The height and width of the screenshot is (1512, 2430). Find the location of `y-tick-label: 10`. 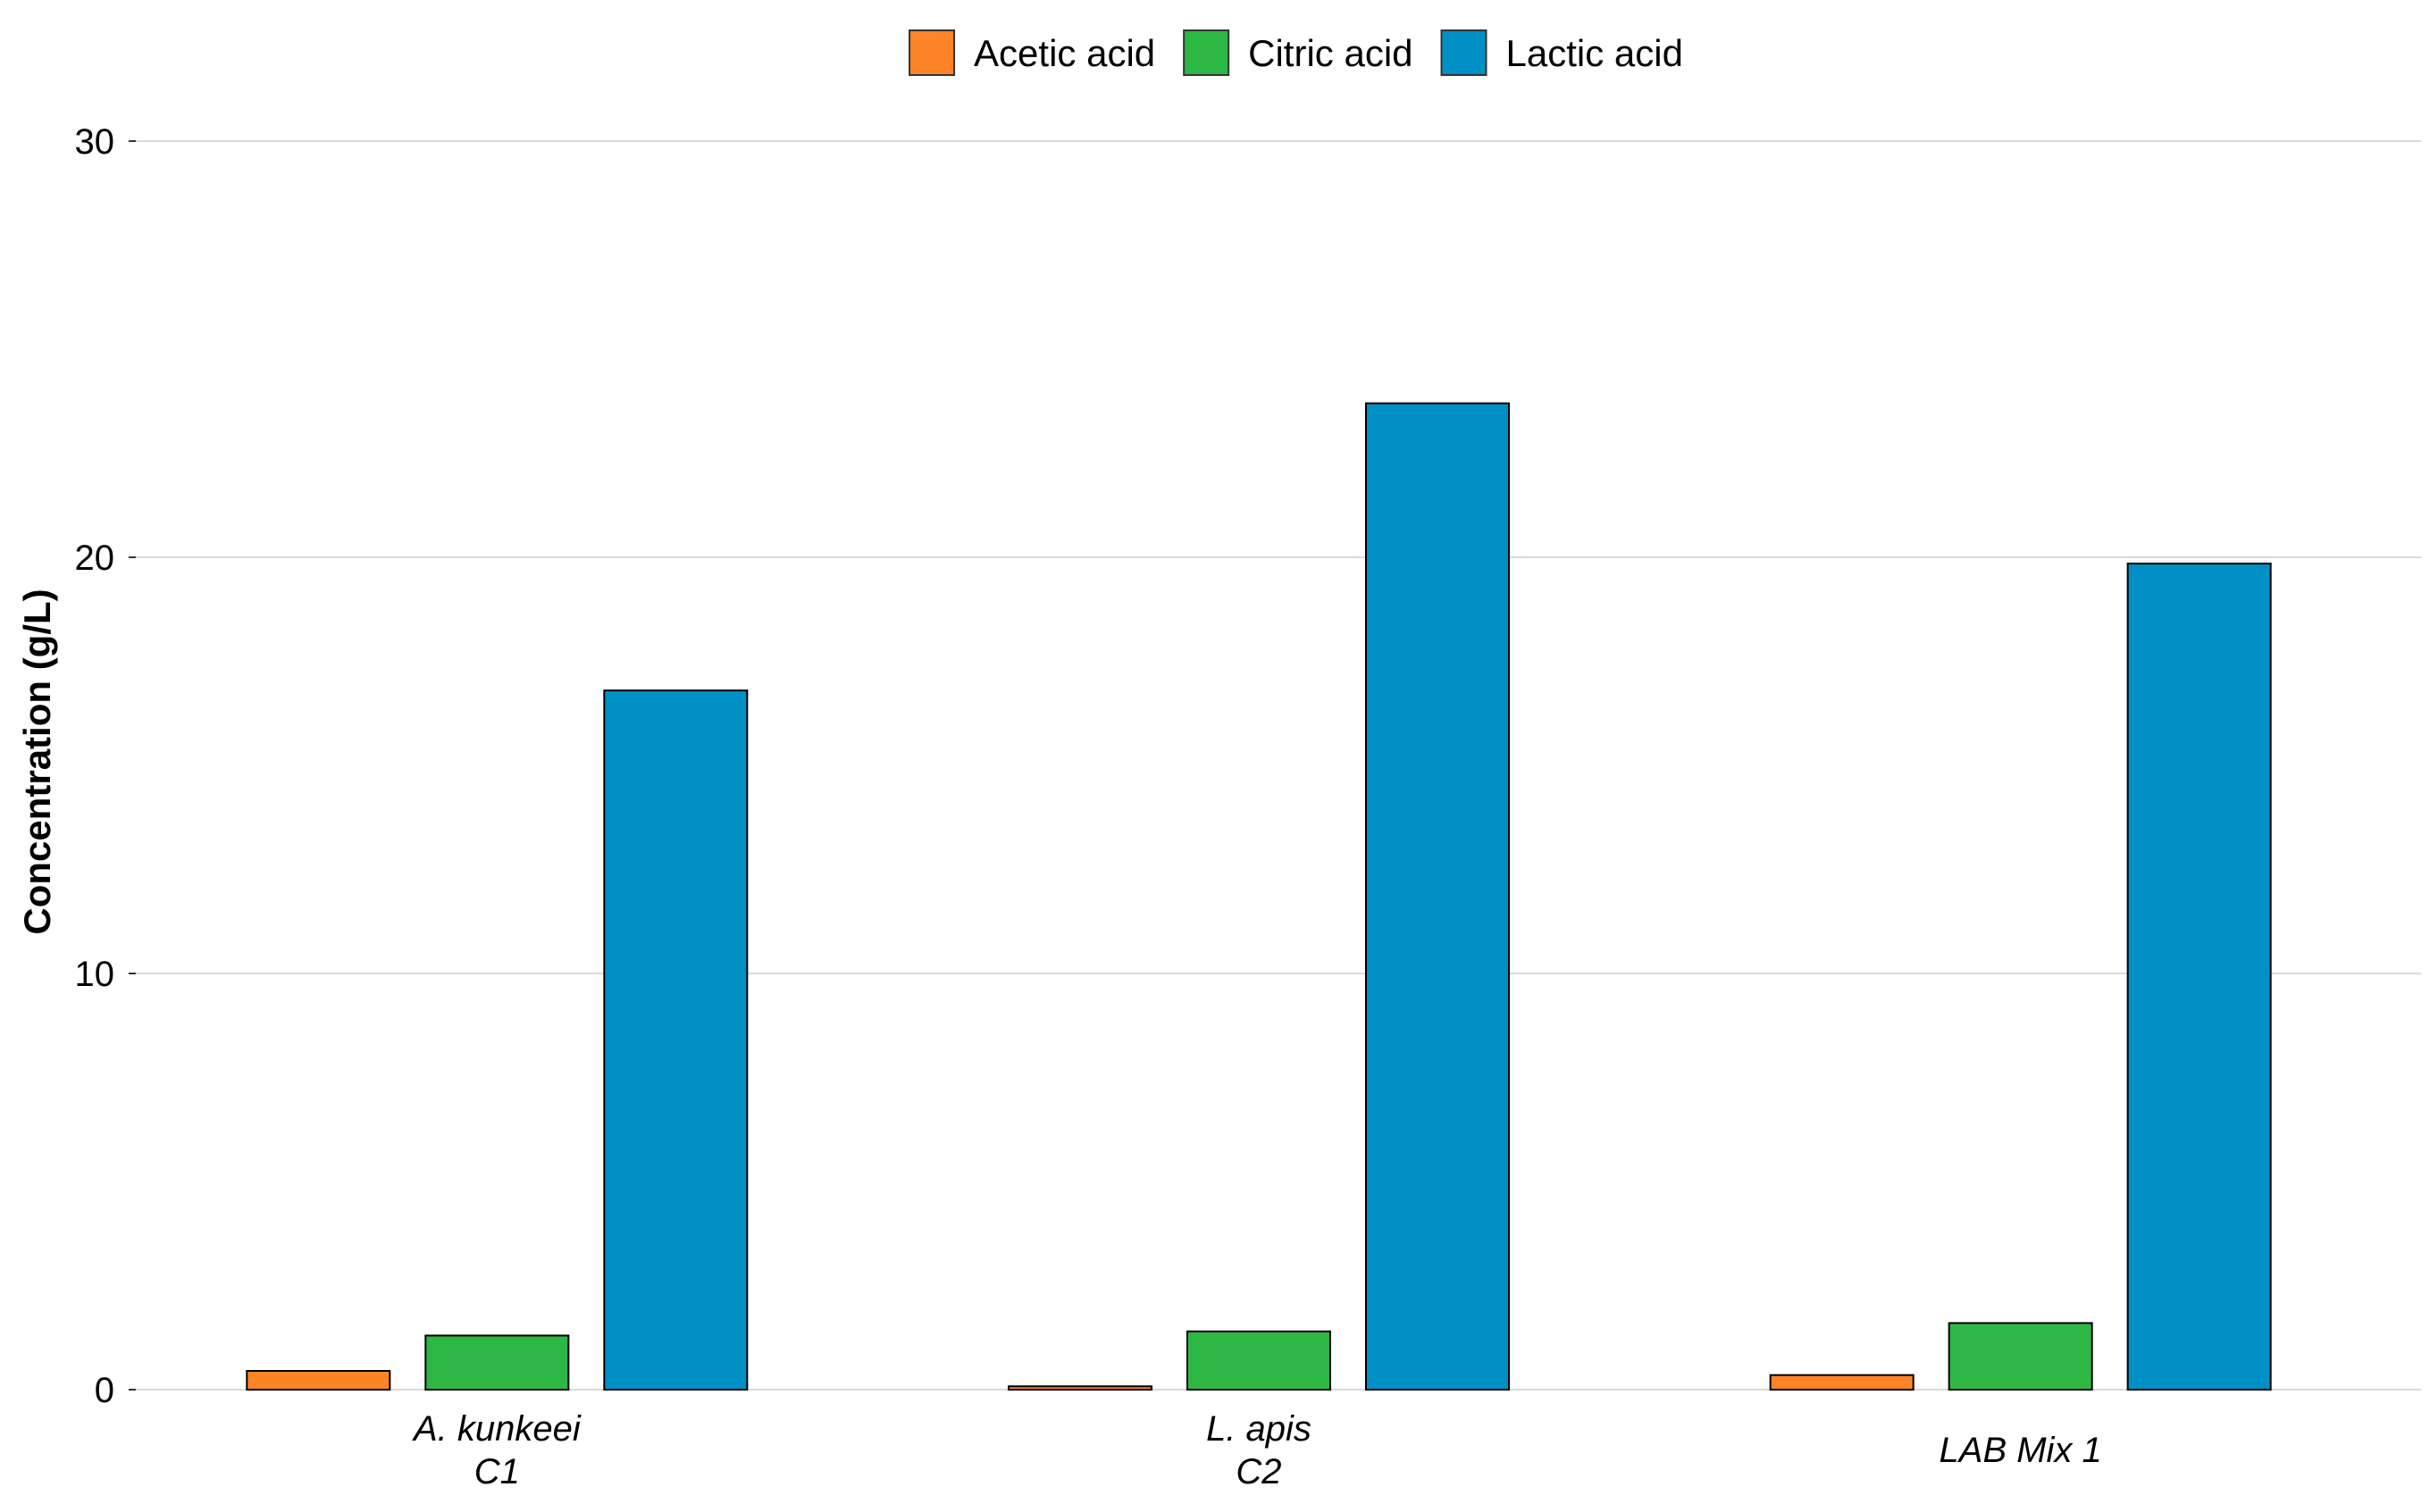

y-tick-label: 10 is located at coordinates (95, 974).